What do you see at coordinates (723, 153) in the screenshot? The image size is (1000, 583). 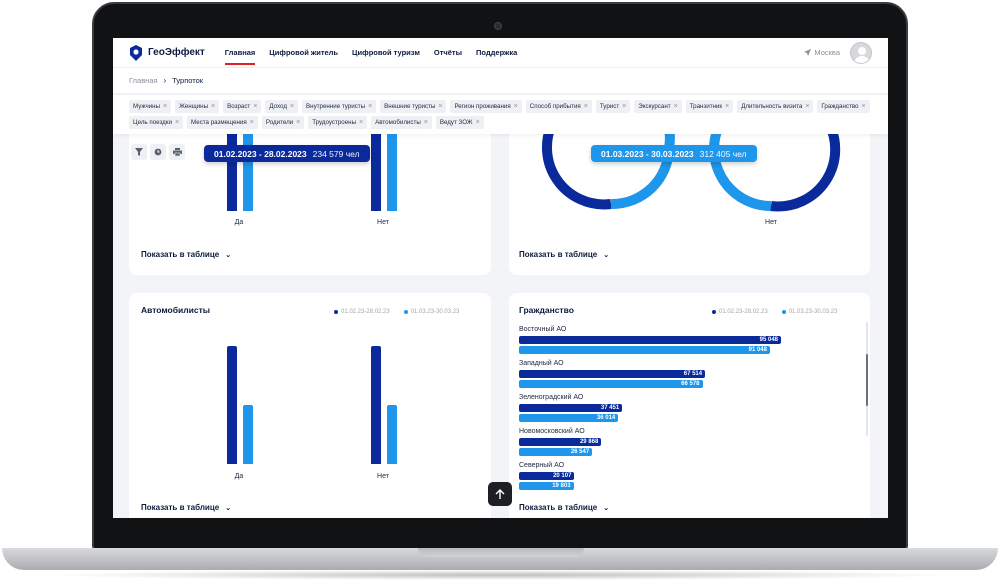 I see `period-count: 312 405 чел` at bounding box center [723, 153].